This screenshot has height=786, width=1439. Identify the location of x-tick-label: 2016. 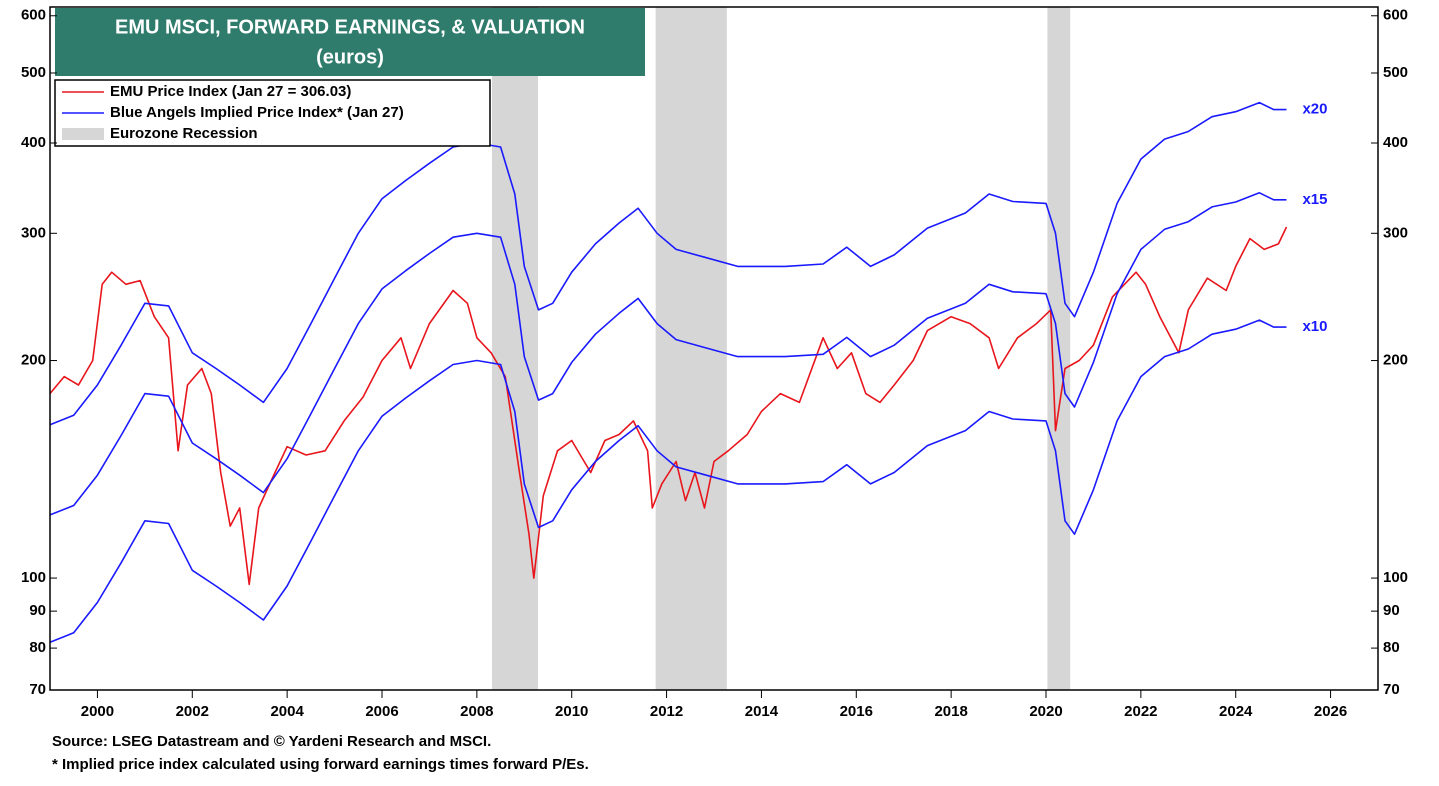
(856, 711).